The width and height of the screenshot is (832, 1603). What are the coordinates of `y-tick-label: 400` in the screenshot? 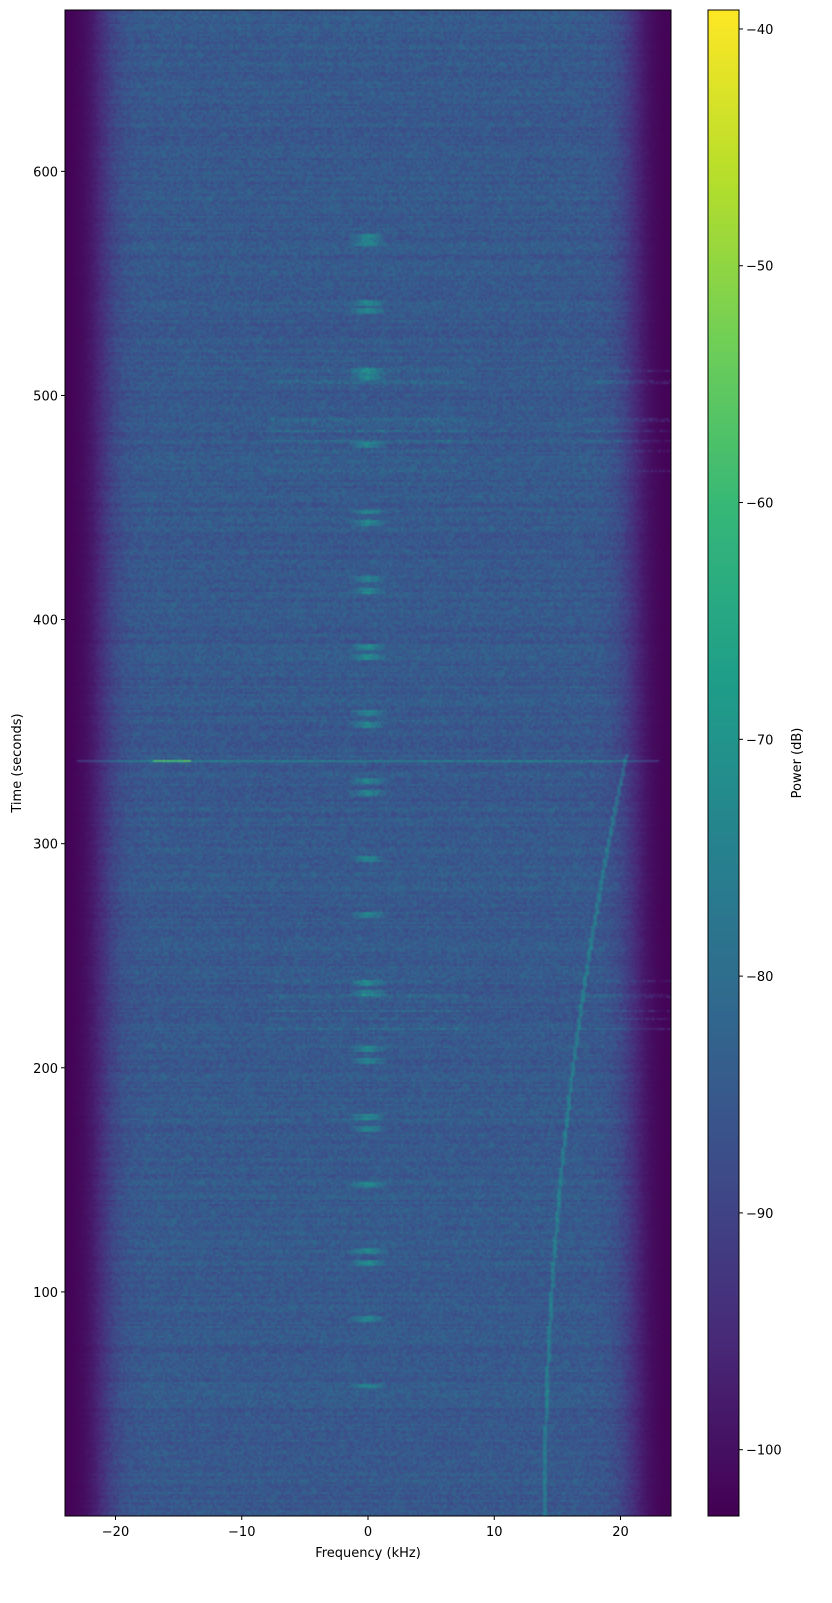 It's located at (45, 621).